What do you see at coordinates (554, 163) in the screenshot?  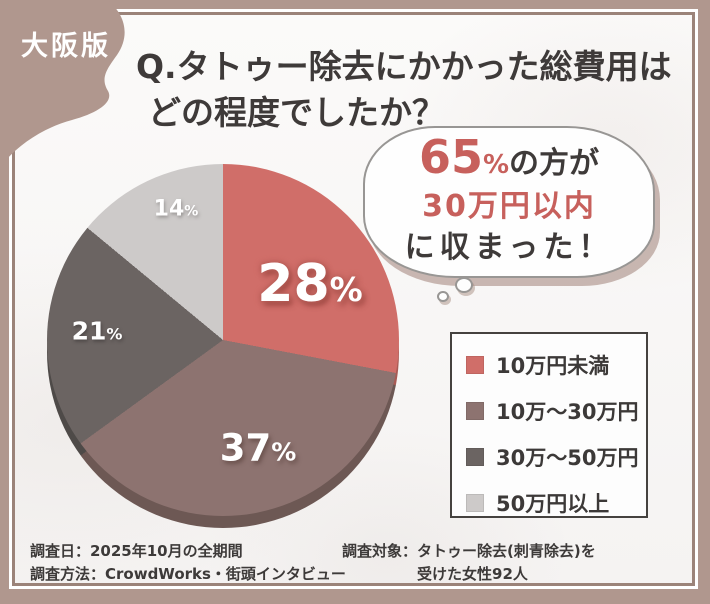 I see `callout-line1-suffix: の方が` at bounding box center [554, 163].